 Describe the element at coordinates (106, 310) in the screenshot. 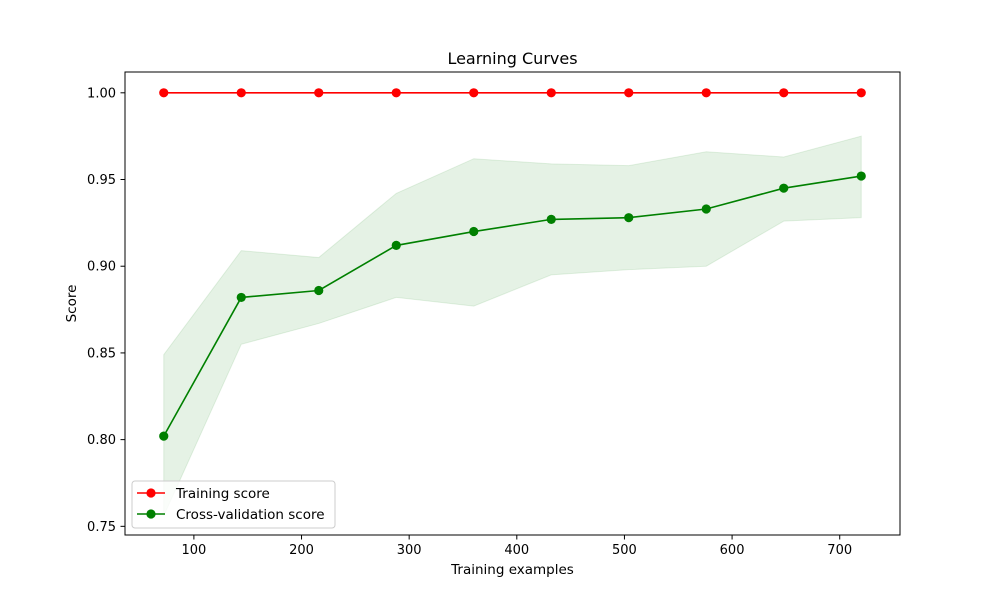

I see `y-axis-ticks: 0.75 0.80 0.85 0.90 0.95 1.00` at that location.